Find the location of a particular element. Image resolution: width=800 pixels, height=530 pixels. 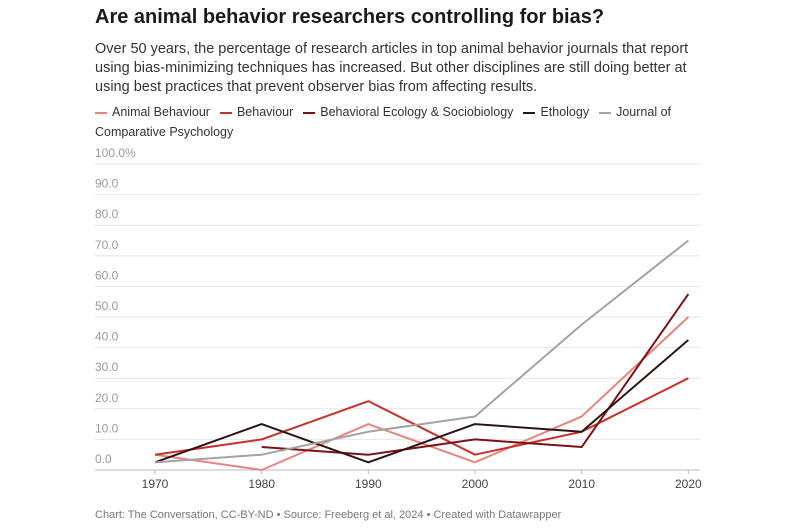

y-tick-label: 0.0 is located at coordinates (103, 459).